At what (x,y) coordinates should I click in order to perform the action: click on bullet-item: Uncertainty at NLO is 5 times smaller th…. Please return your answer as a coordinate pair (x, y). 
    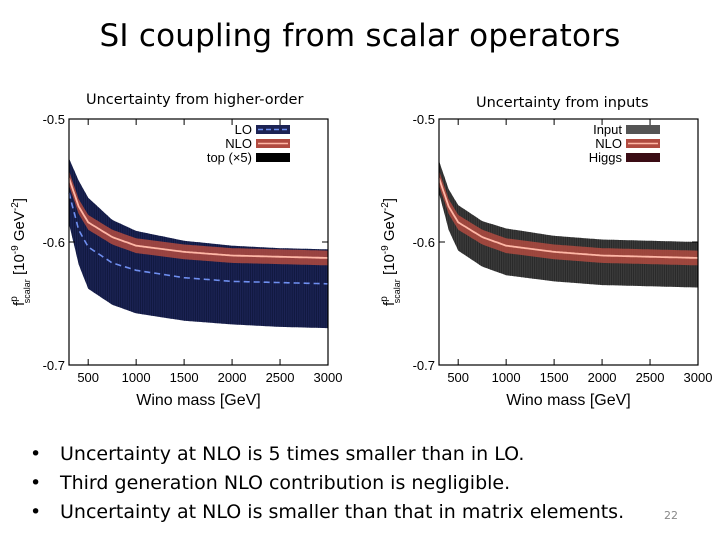
    Looking at the image, I should click on (326, 454).